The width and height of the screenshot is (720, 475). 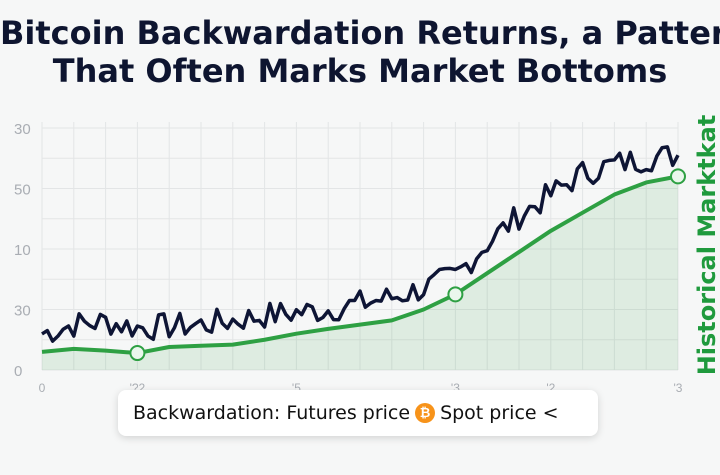 I want to click on x-tick-label: '2, so click(x=550, y=388).